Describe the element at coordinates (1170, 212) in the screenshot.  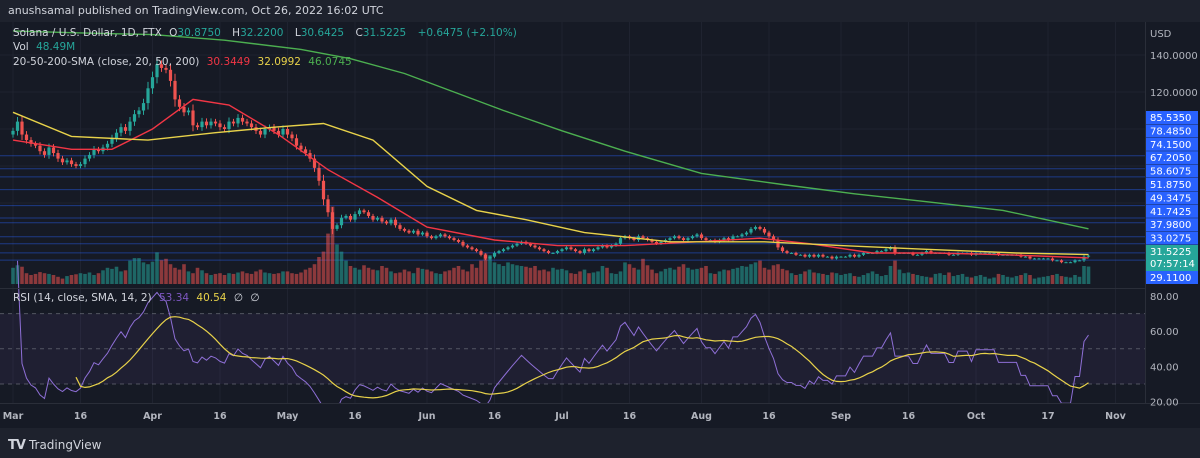
I see `price-level-label: 41.7425` at that location.